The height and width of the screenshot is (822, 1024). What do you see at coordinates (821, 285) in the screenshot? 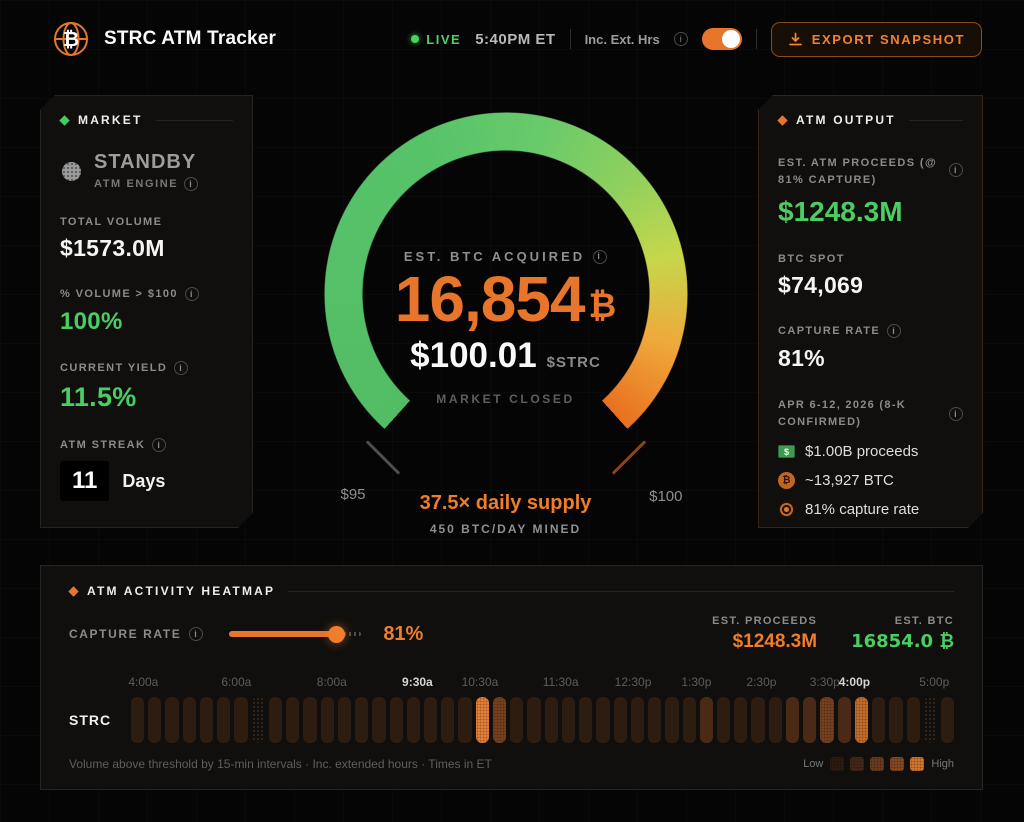
I see `btc-spot-value: $74,069` at bounding box center [821, 285].